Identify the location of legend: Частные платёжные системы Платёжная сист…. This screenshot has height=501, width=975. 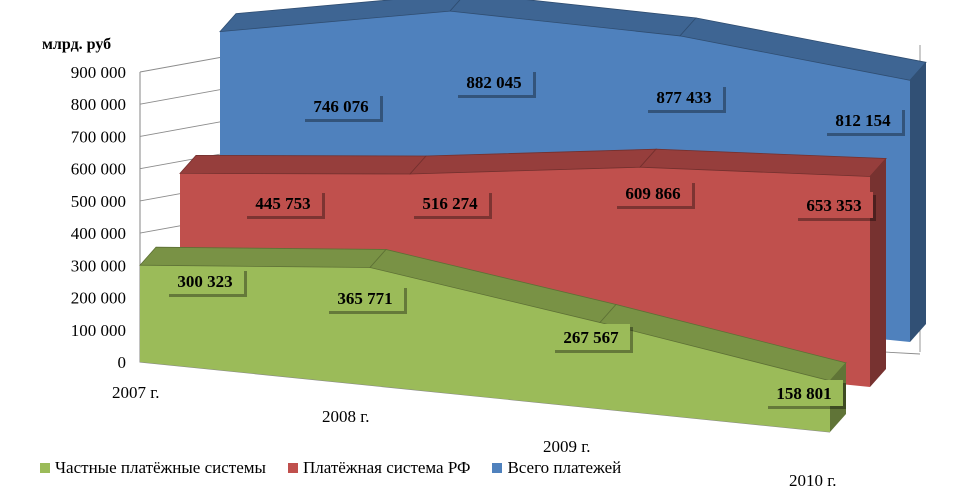
(330, 468).